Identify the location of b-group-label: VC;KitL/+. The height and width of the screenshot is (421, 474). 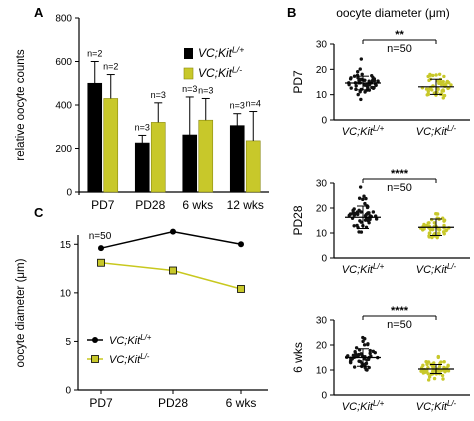
(363, 131).